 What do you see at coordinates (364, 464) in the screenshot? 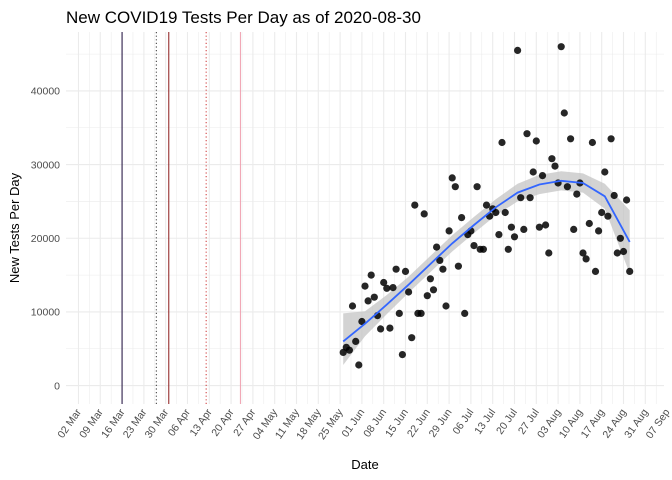
I see `x-axis-title: Date` at bounding box center [364, 464].